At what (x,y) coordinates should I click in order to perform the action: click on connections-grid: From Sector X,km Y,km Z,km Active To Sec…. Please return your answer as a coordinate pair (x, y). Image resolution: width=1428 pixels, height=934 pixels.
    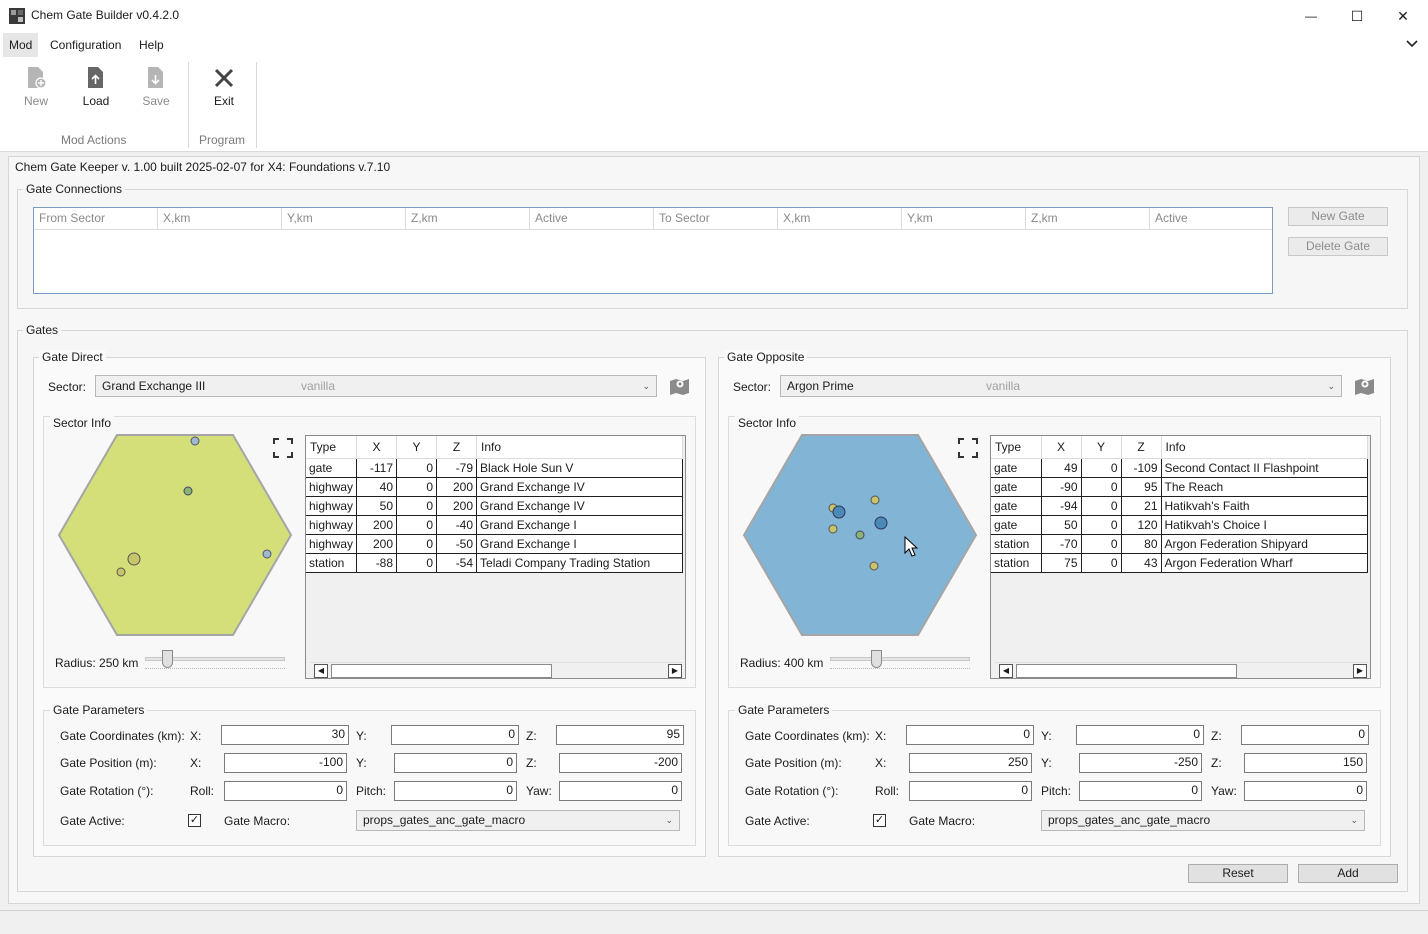
    Looking at the image, I should click on (653, 250).